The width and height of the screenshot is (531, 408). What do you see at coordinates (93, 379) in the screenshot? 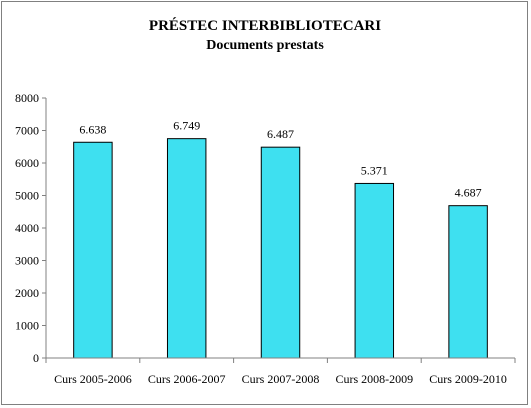
I see `x-category-label: Curs 2005-2006` at bounding box center [93, 379].